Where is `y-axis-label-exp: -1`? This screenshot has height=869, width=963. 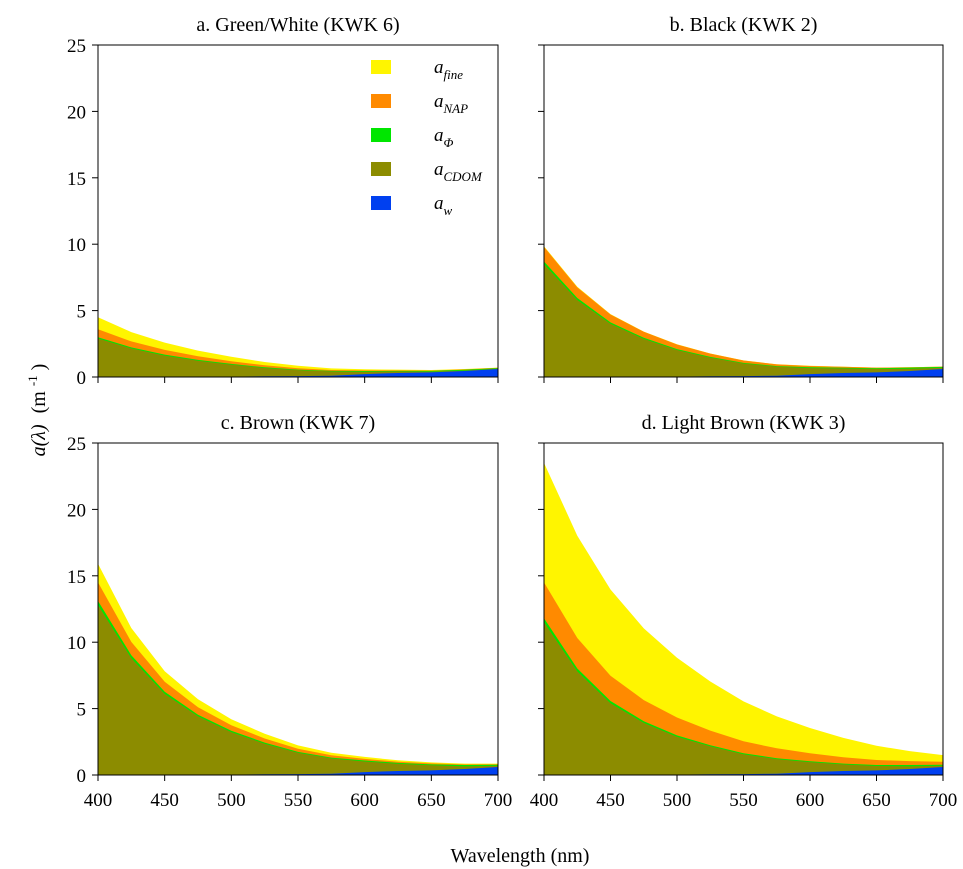 y-axis-label-exp: -1 is located at coordinates (32, 380).